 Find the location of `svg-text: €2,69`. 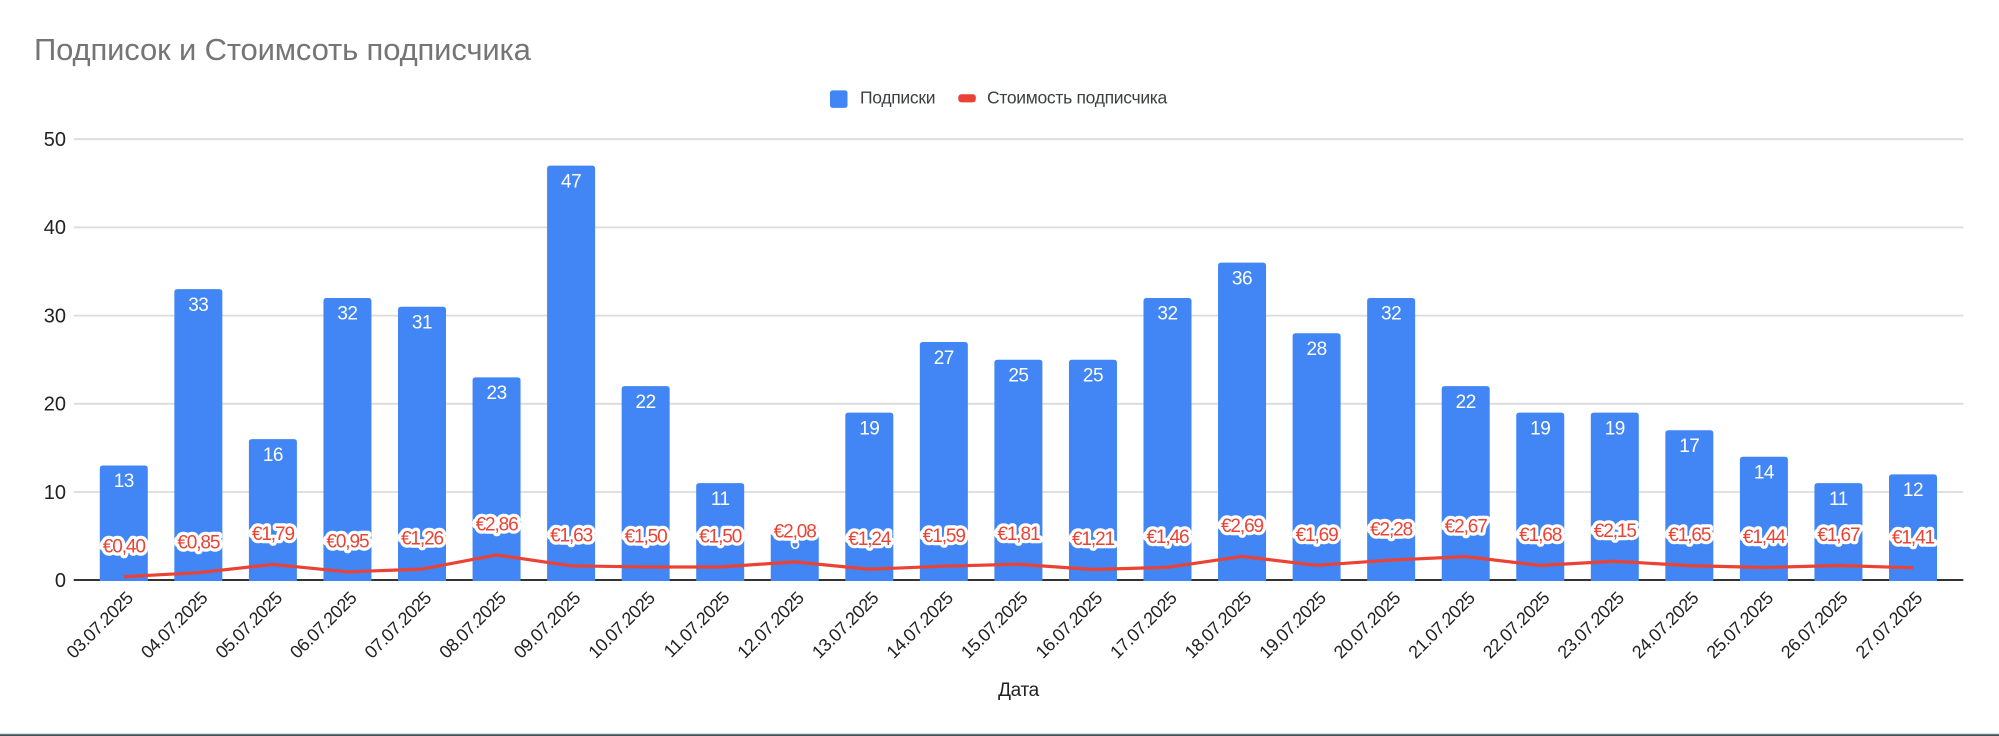

svg-text: €2,69 is located at coordinates (1242, 526).